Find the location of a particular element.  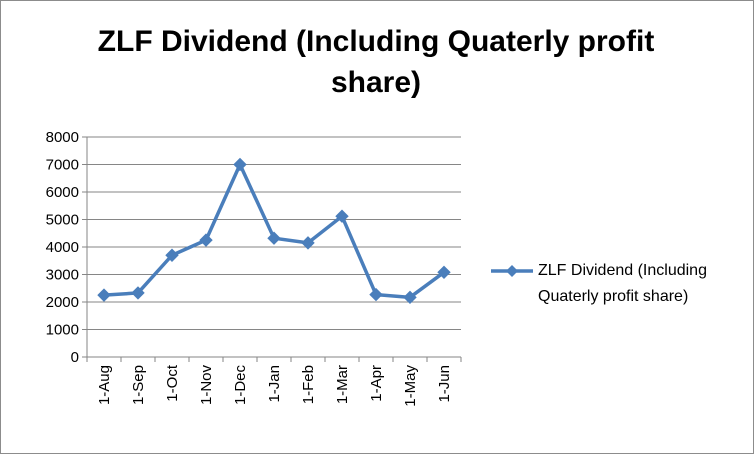

x-tick-label: 1-Jan is located at coordinates (274, 384).